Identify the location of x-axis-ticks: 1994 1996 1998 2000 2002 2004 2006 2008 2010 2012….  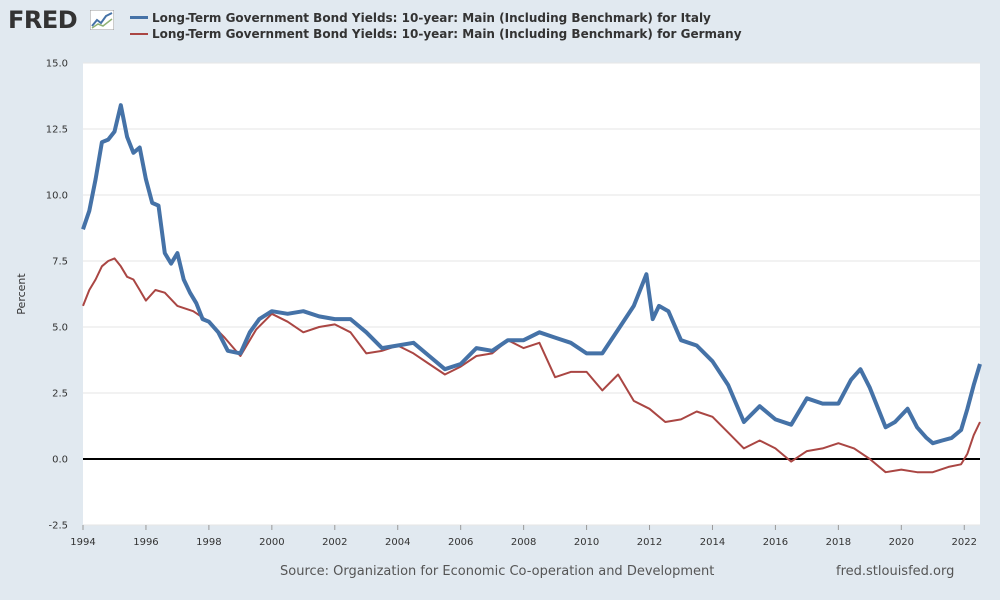
(523, 536).